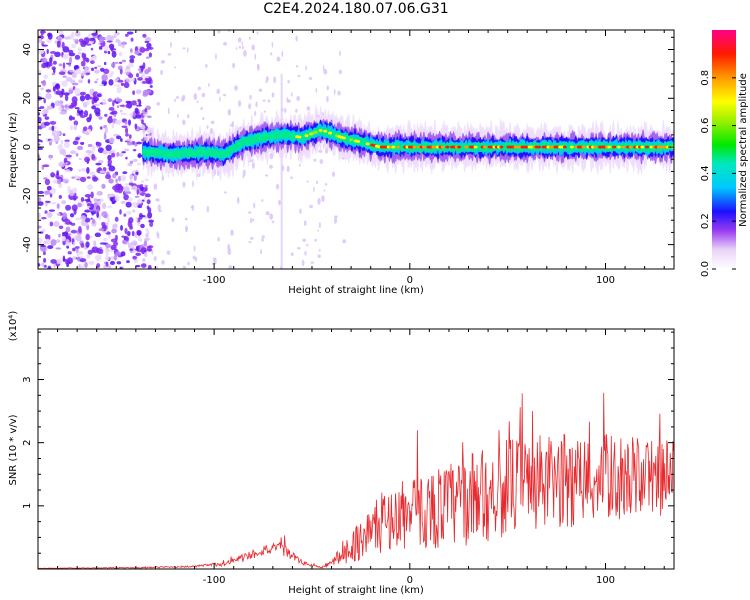  I want to click on snr-x-tick-label: 100, so click(605, 580).